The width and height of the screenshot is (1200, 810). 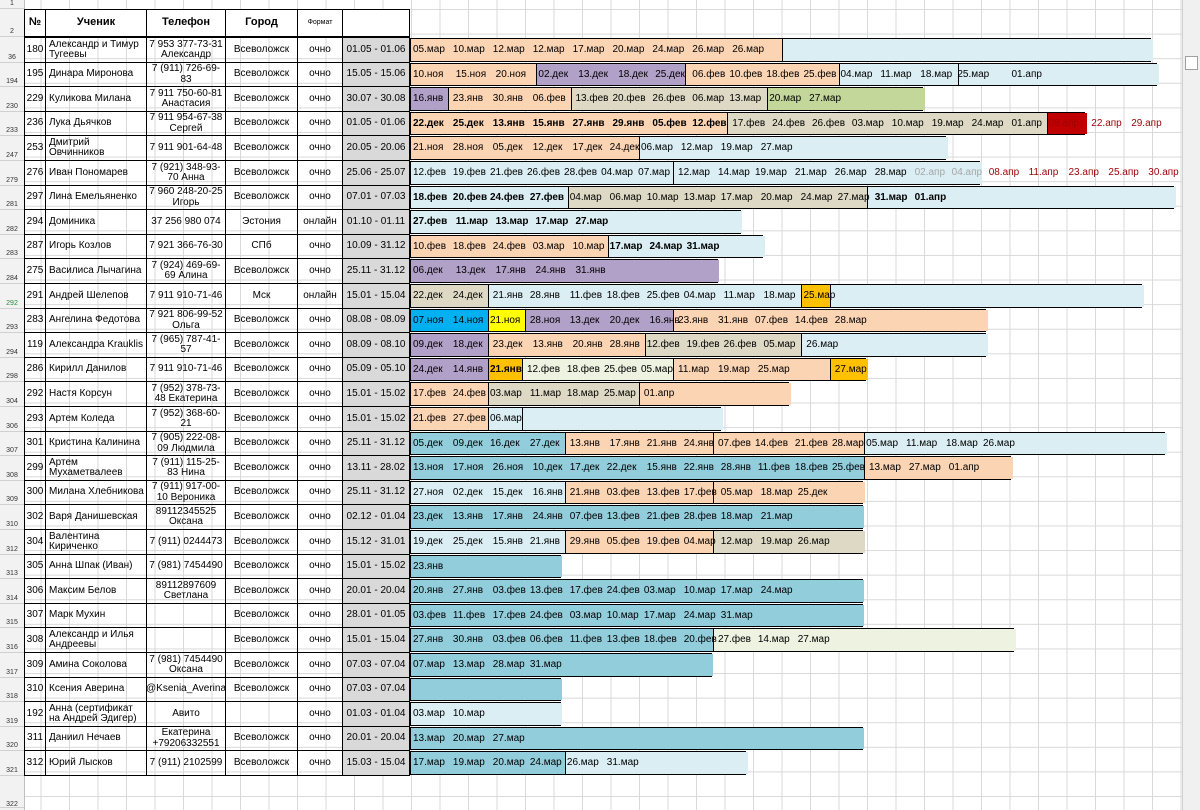 What do you see at coordinates (590, 270) in the screenshot?
I see `lesson-date: 31.янв` at bounding box center [590, 270].